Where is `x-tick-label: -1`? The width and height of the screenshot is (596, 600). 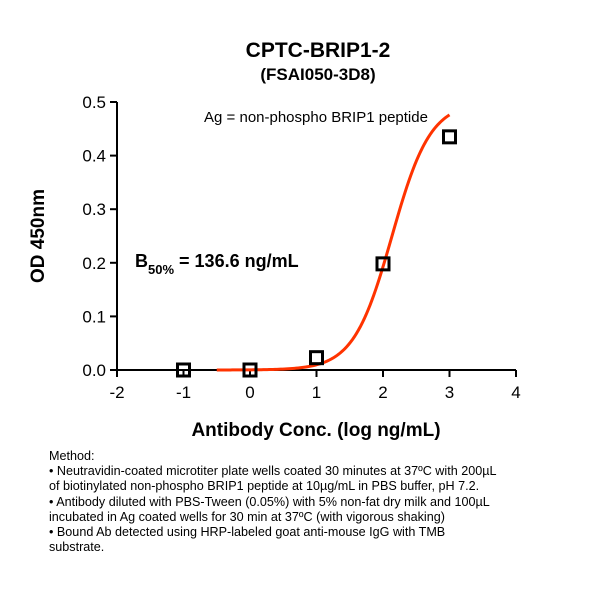
x-tick-label: -1 is located at coordinates (183, 392).